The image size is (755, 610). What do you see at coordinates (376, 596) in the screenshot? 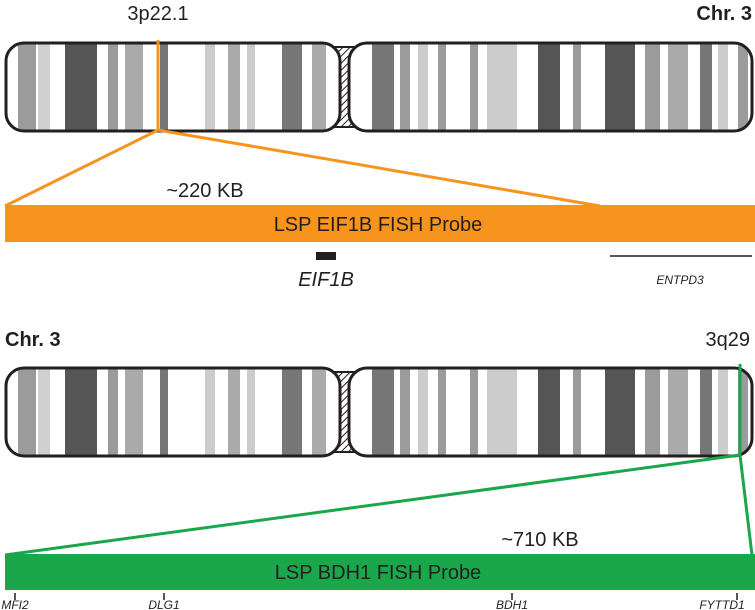
I see `gene-ticks` at bounding box center [376, 596].